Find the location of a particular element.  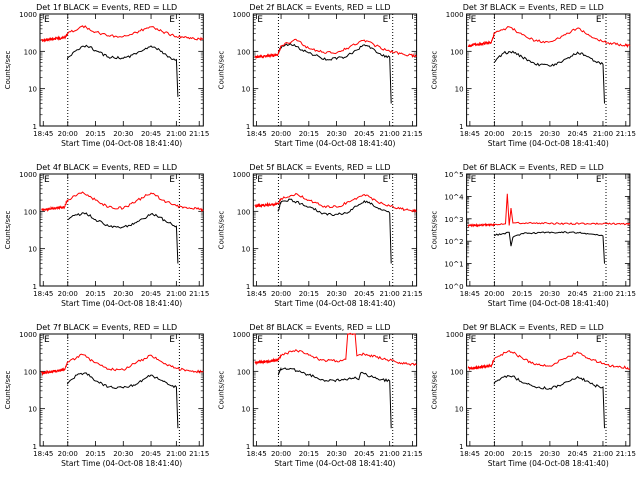

y-tick-label: 10^3 is located at coordinates (453, 220).